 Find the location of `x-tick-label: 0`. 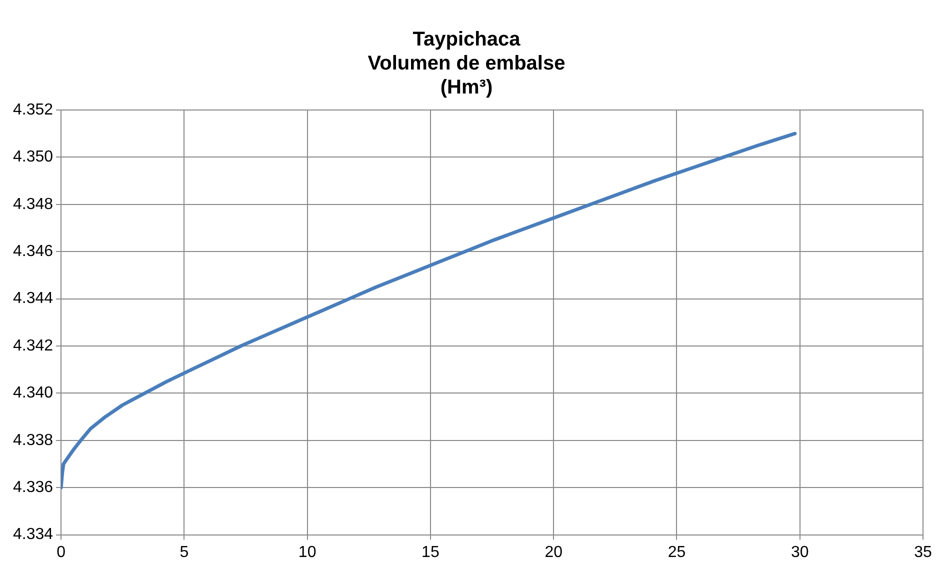

x-tick-label: 0 is located at coordinates (61, 552).